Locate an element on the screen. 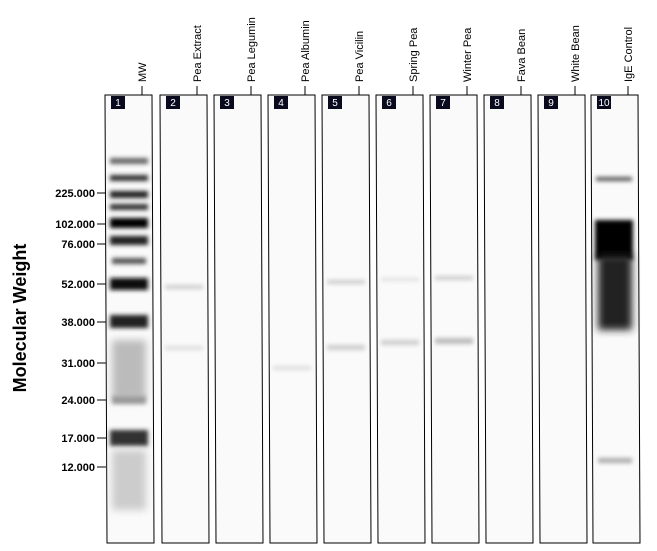  lane-name: White Bean is located at coordinates (576, 53).